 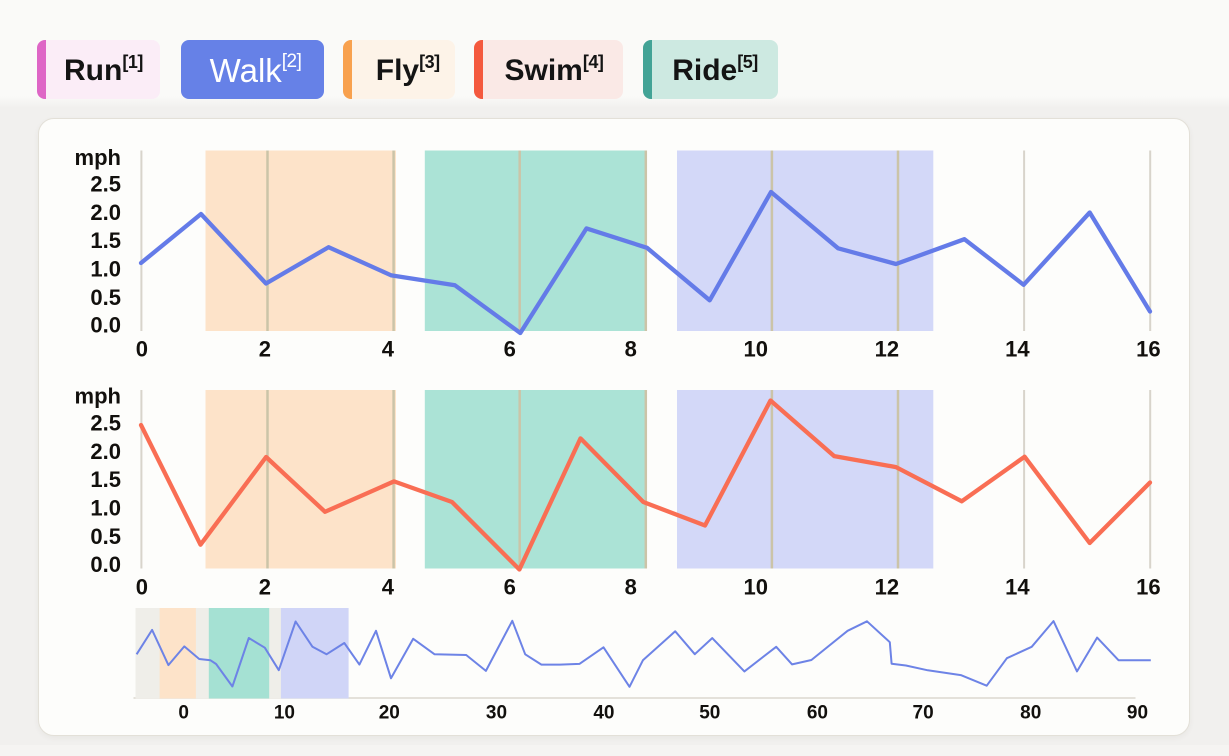 What do you see at coordinates (603, 712) in the screenshot?
I see `svg-text: 40` at bounding box center [603, 712].